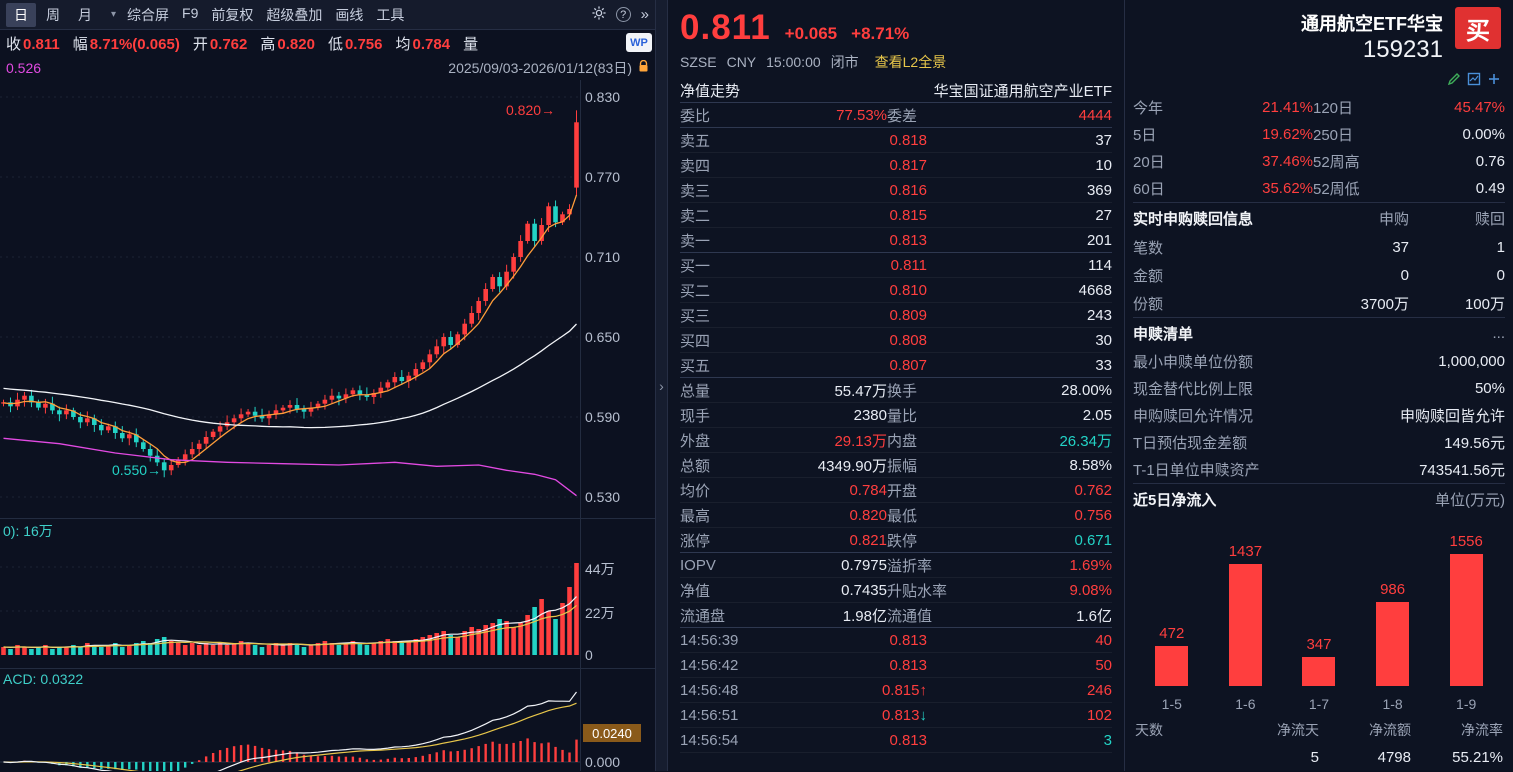 This screenshot has width=1513, height=772. Describe the element at coordinates (1095, 115) in the screenshot. I see `weicha-value: 4444` at that location.